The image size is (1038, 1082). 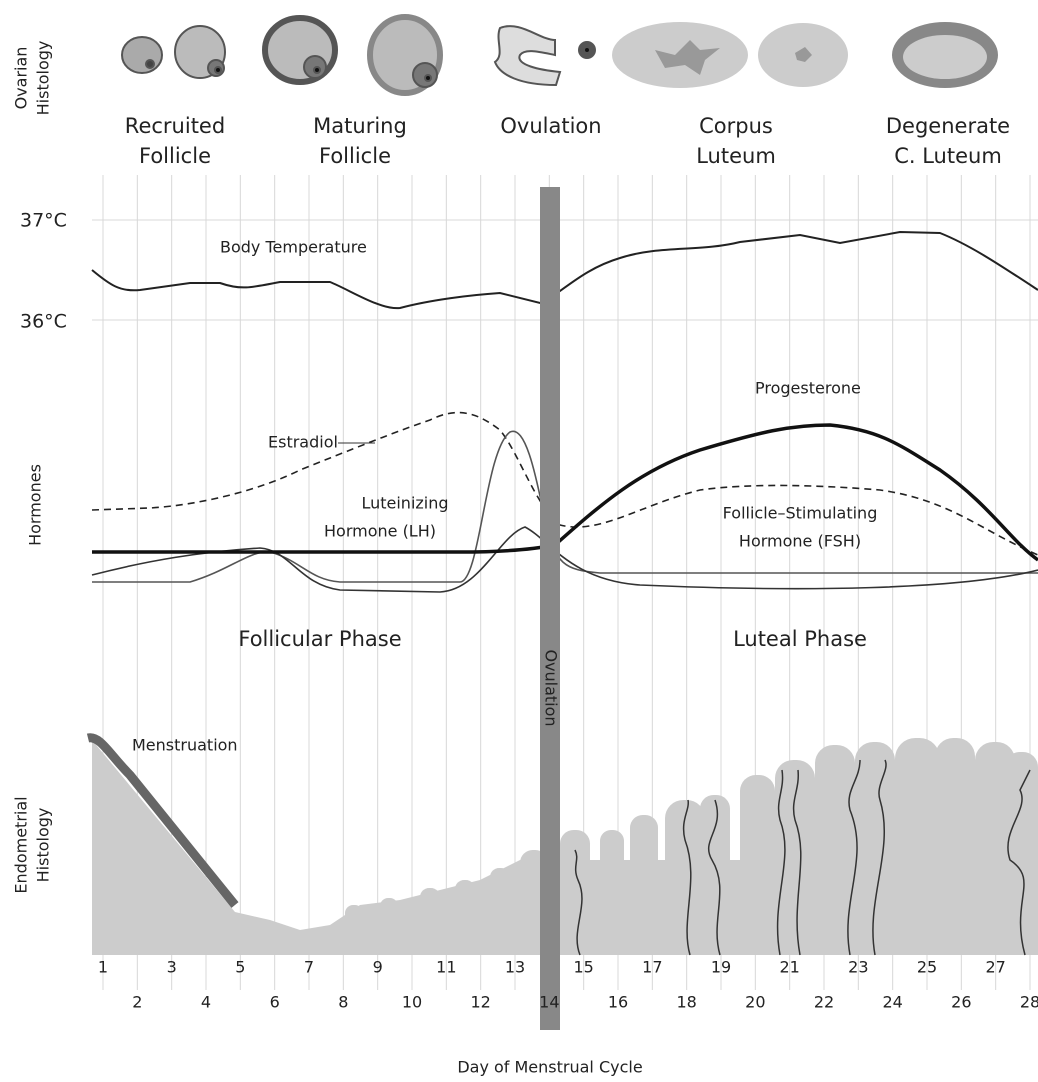 What do you see at coordinates (185, 745) in the screenshot?
I see `menstruation-label: Menstruation` at bounding box center [185, 745].